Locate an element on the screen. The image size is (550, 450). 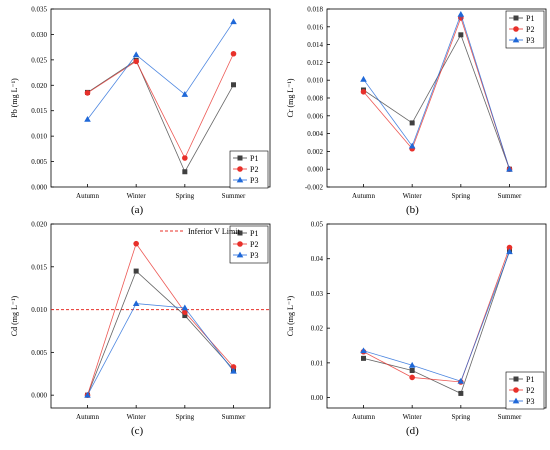
y-tick-label: 0.005 is located at coordinates (39, 162).